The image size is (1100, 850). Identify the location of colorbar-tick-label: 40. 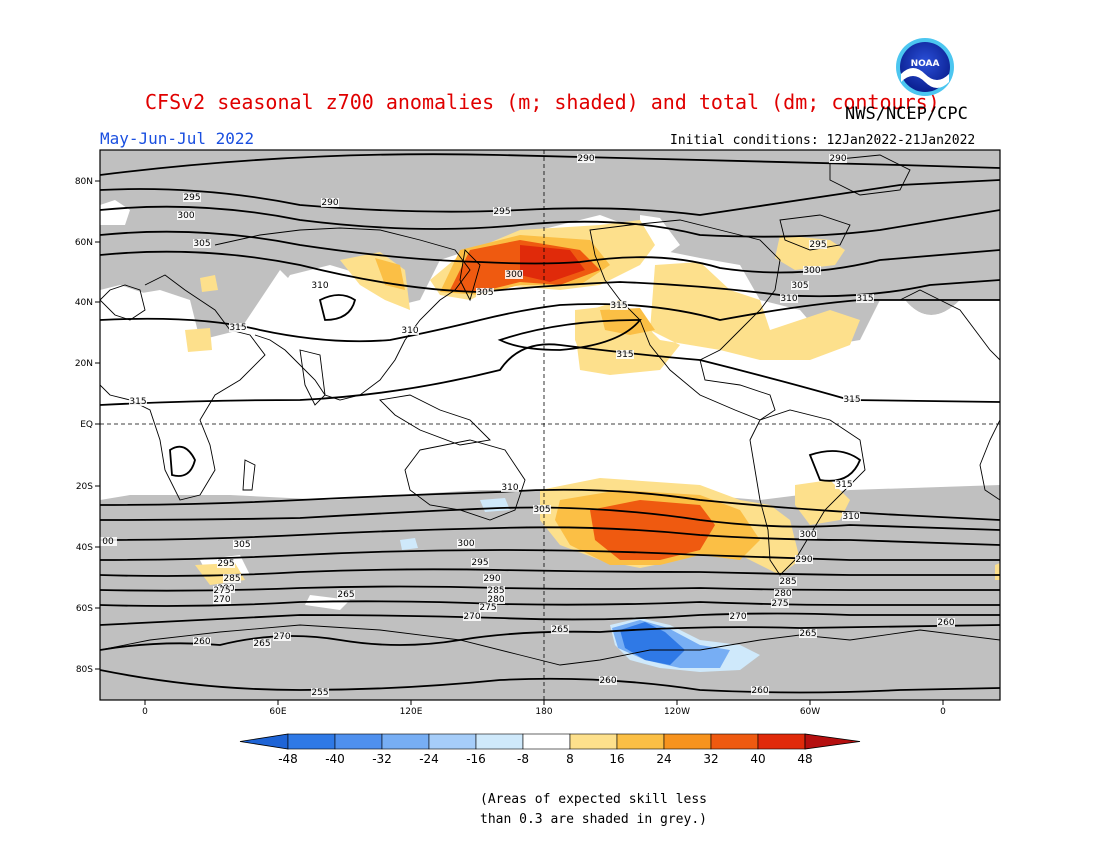
(757, 759).